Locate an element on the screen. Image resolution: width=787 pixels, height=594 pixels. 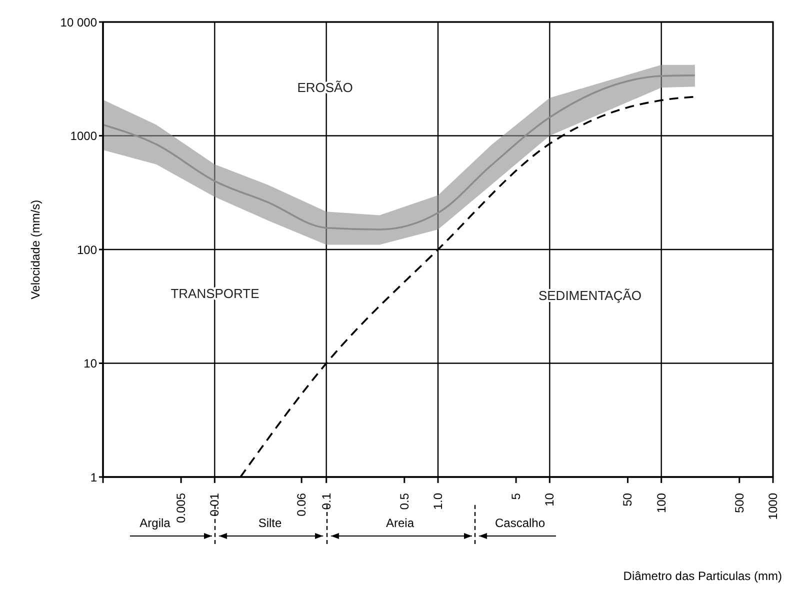
x-tick-label: 0.1 is located at coordinates (326, 501).